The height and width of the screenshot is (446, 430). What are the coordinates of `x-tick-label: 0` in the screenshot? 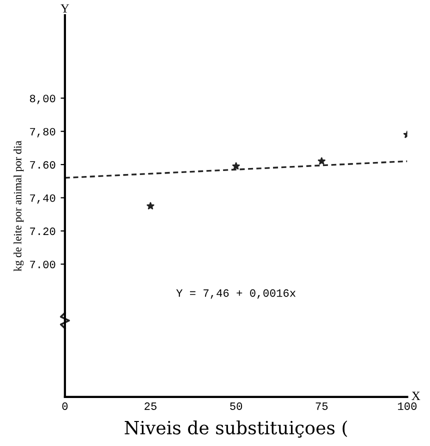 It's located at (65, 406).